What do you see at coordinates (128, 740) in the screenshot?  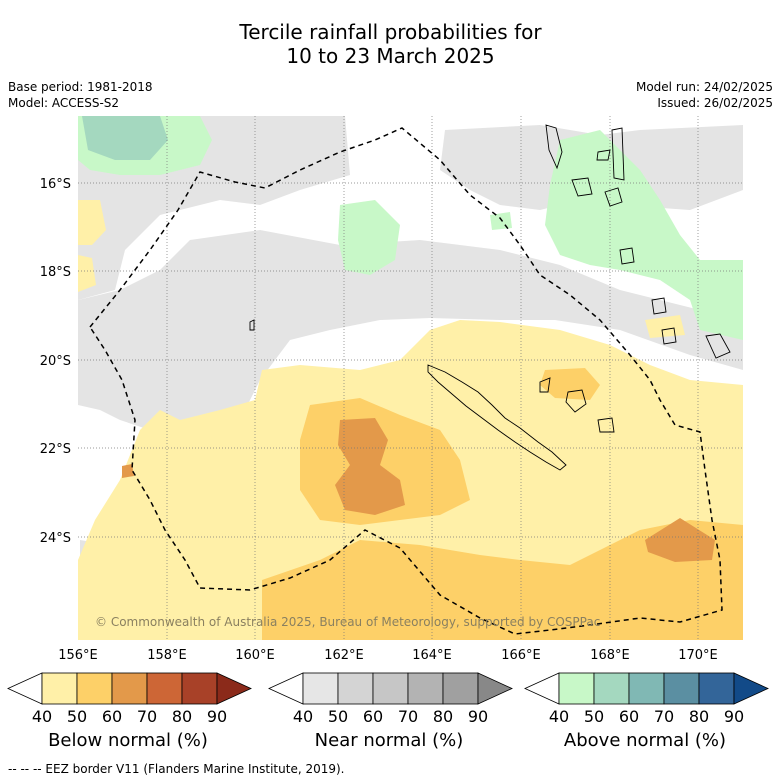 I see `colorbar-label-below: Below normal (%)` at bounding box center [128, 740].